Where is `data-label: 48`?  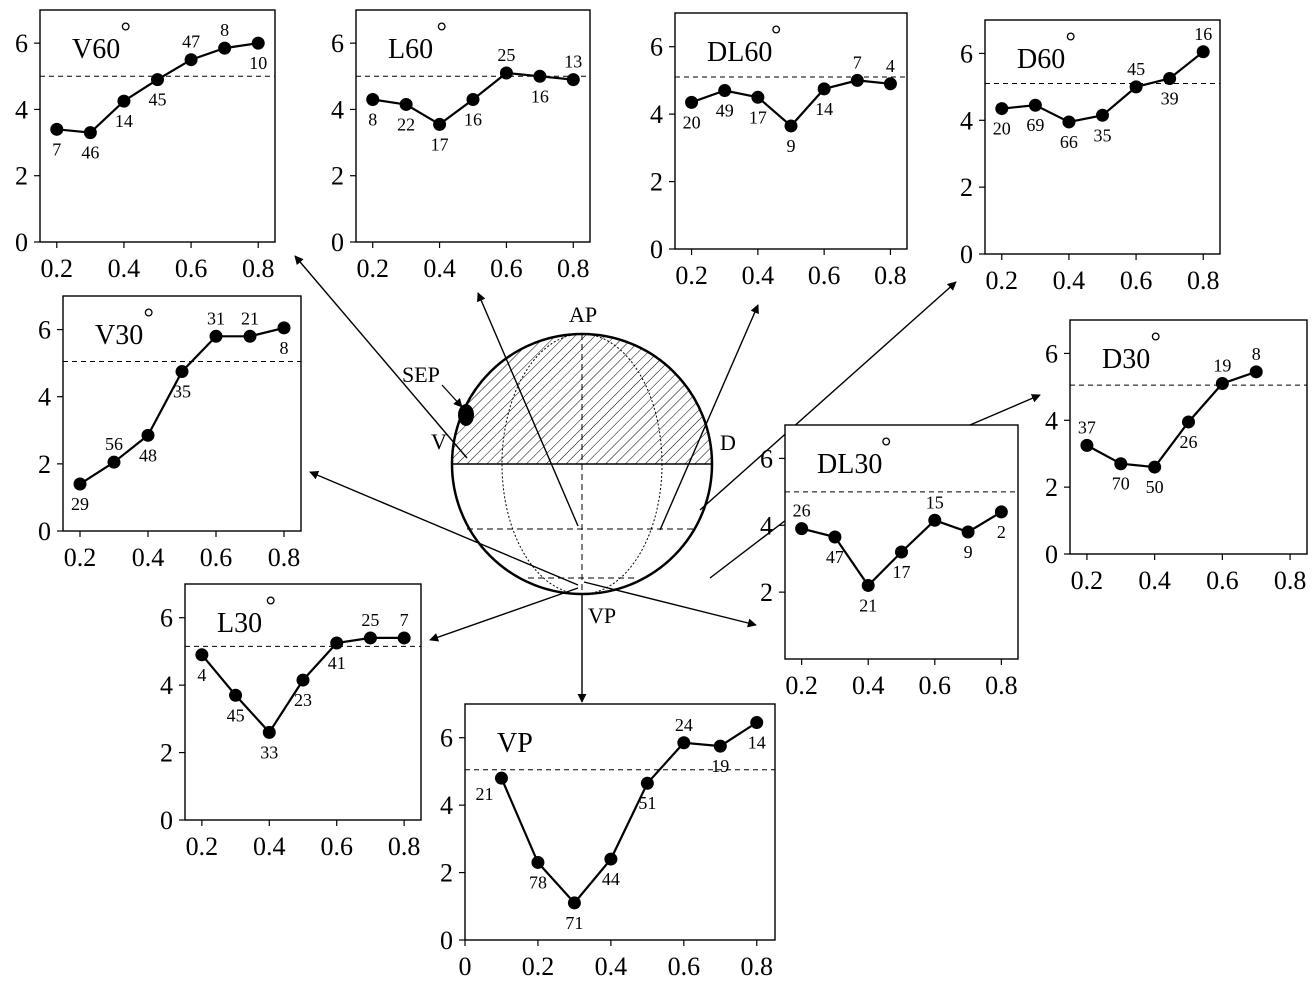
data-label: 48 is located at coordinates (148, 455).